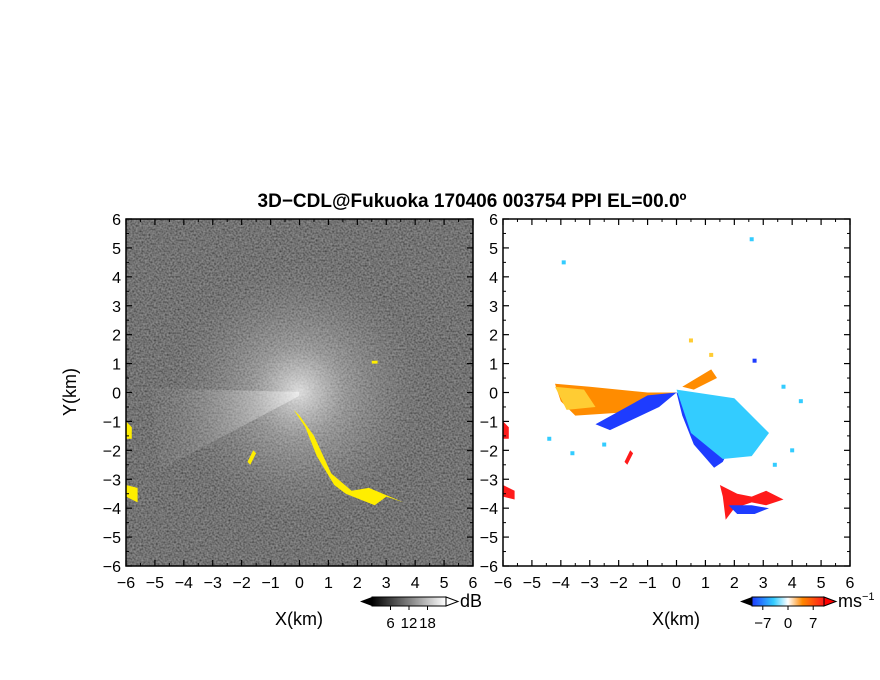 This screenshot has width=880, height=680. I want to click on x-tick-label: 0, so click(676, 583).